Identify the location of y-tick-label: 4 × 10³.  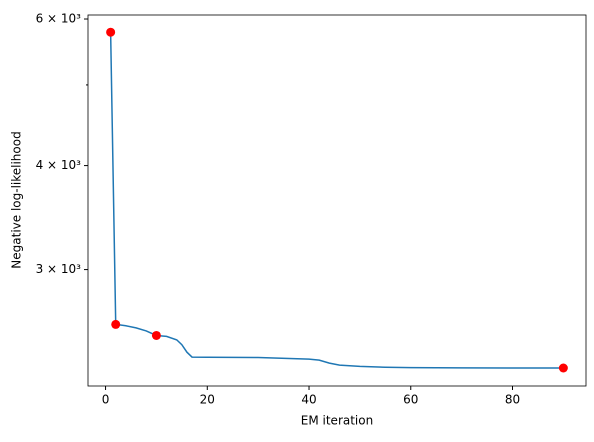
(59, 165).